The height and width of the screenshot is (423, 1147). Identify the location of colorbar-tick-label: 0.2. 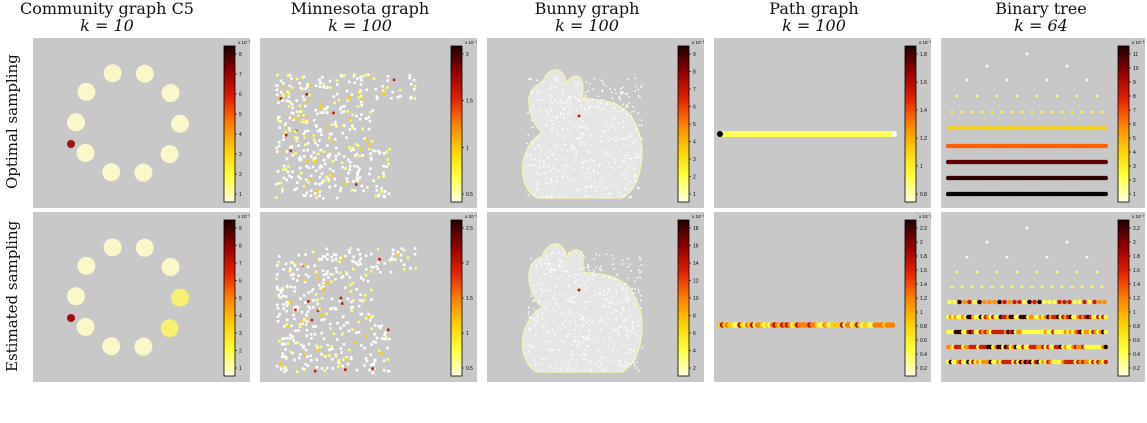
(1136, 369).